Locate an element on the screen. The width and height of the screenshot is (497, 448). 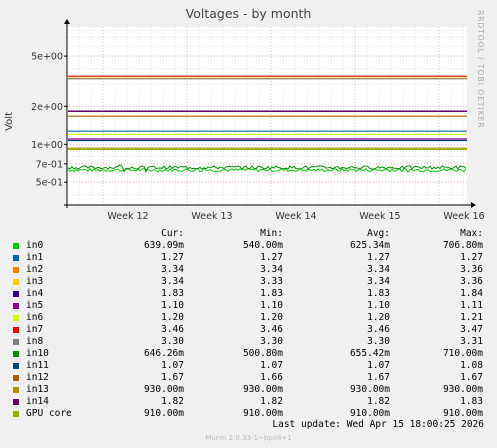
legend-row: in6 1.20 1.20 1.20 1.21 is located at coordinates (248, 318).